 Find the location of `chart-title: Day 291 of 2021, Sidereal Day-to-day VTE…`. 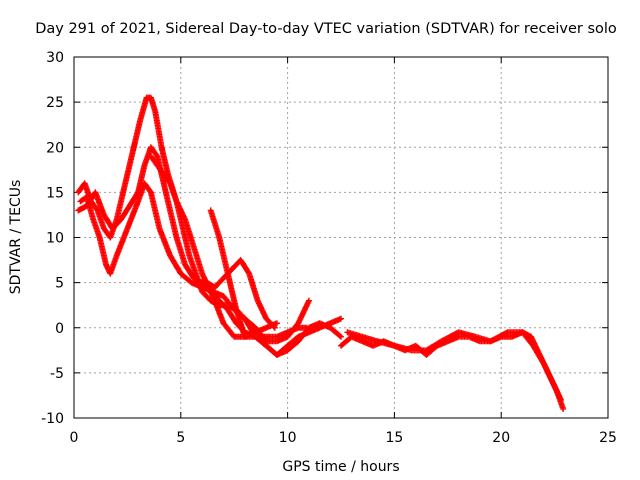

chart-title: Day 291 of 2021, Sidereal Day-to-day VTE… is located at coordinates (326, 29).